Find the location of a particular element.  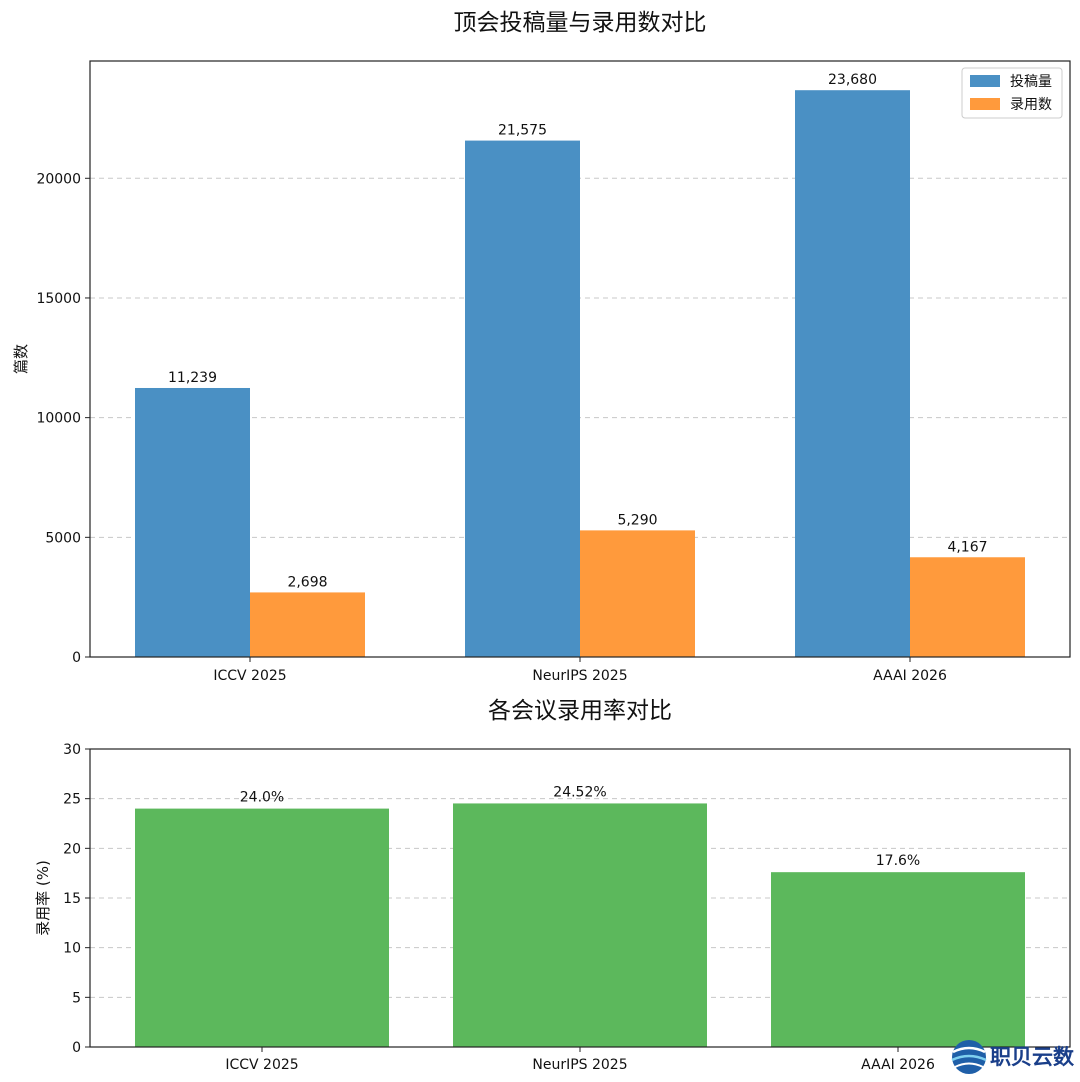

chart1-y-tick-label: 0 is located at coordinates (76, 658).